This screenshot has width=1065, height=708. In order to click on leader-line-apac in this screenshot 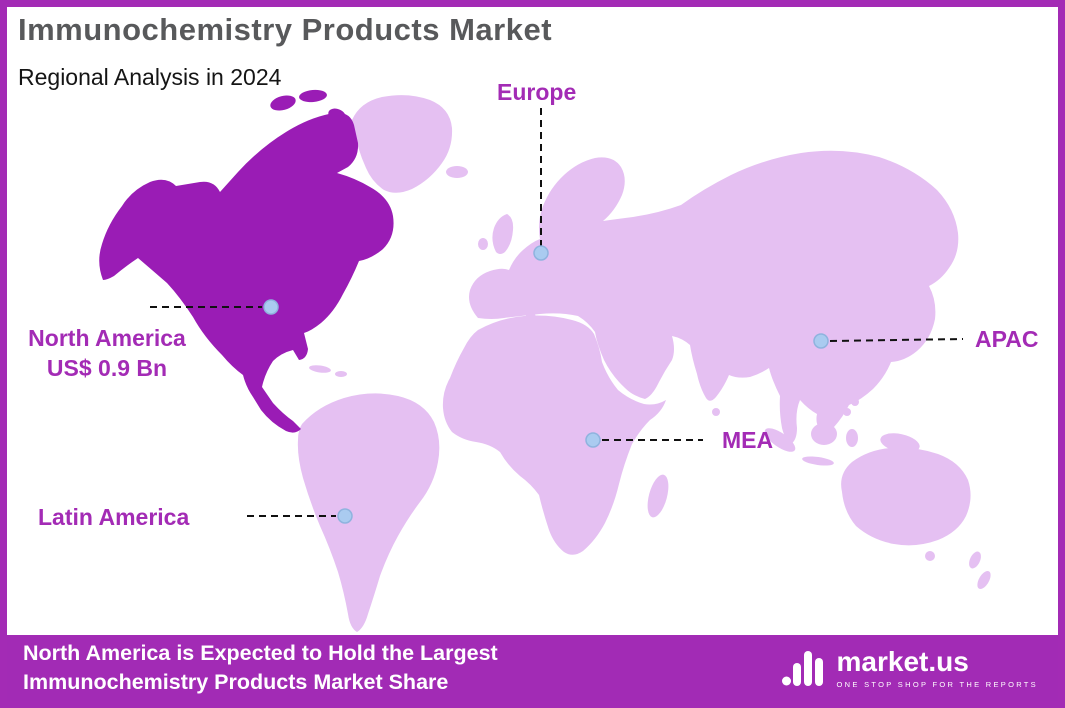, I will do `click(896, 340)`.